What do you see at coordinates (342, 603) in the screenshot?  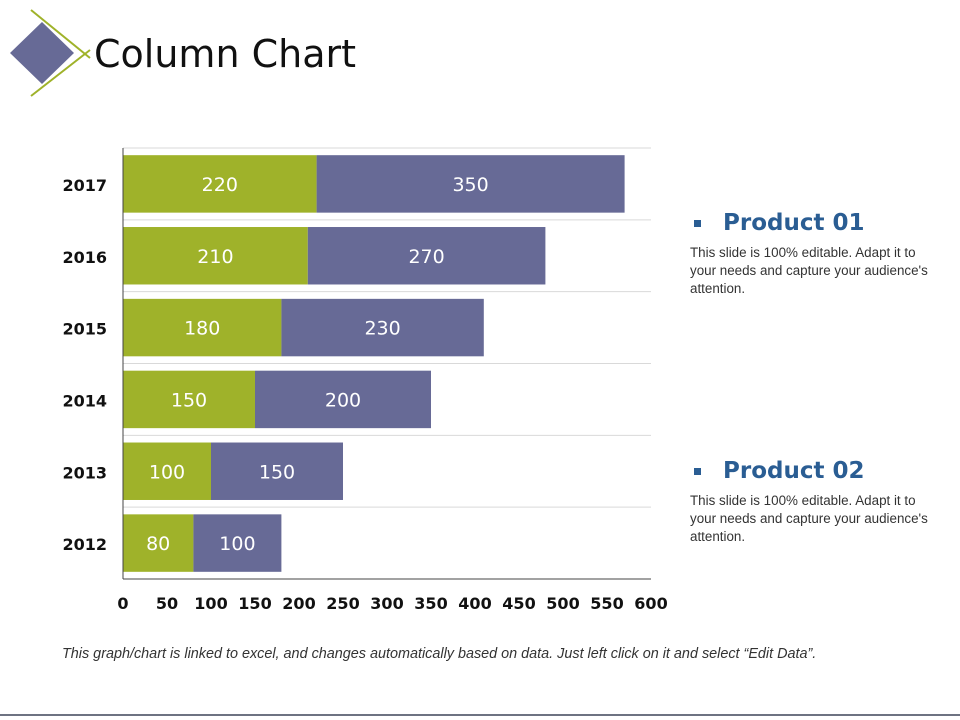 I see `x-tick-label: 250` at bounding box center [342, 603].